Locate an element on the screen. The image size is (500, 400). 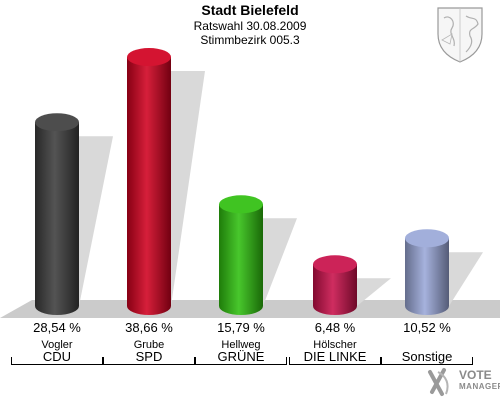
candidate-label: Grube is located at coordinates (149, 345).